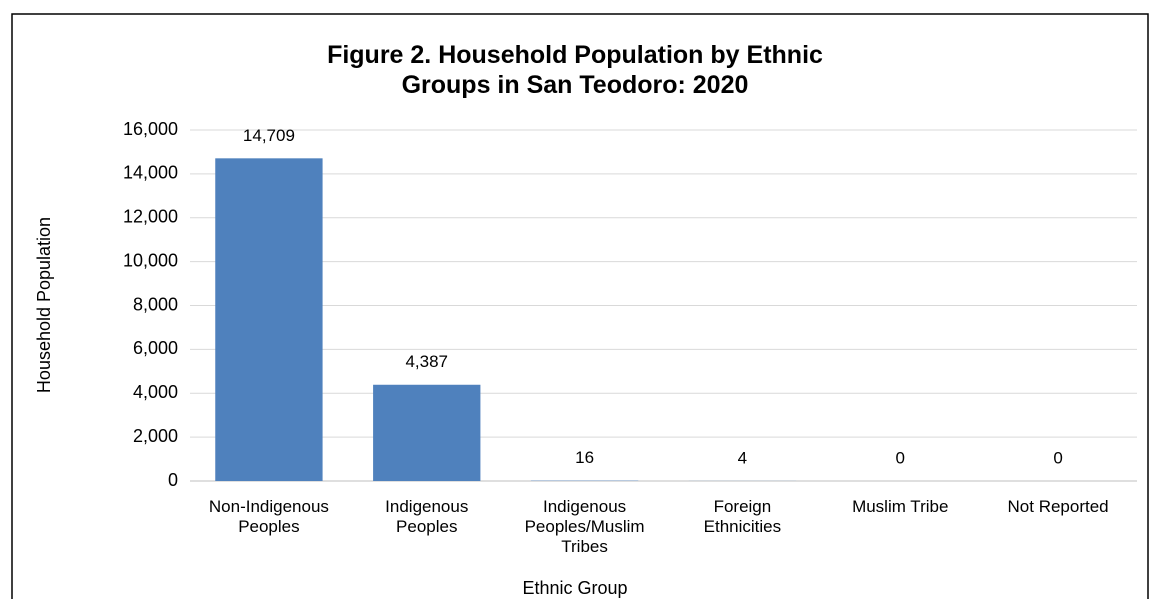 The height and width of the screenshot is (599, 1150). What do you see at coordinates (150, 260) in the screenshot?
I see `y-tick-label: 10,000` at bounding box center [150, 260].